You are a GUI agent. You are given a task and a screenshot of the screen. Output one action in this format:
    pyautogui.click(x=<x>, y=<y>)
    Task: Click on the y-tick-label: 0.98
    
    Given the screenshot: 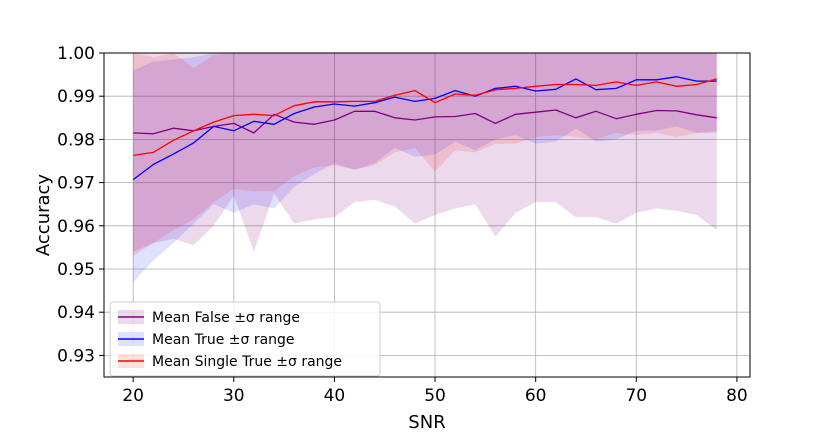 What is the action you would take?
    pyautogui.click(x=76, y=140)
    